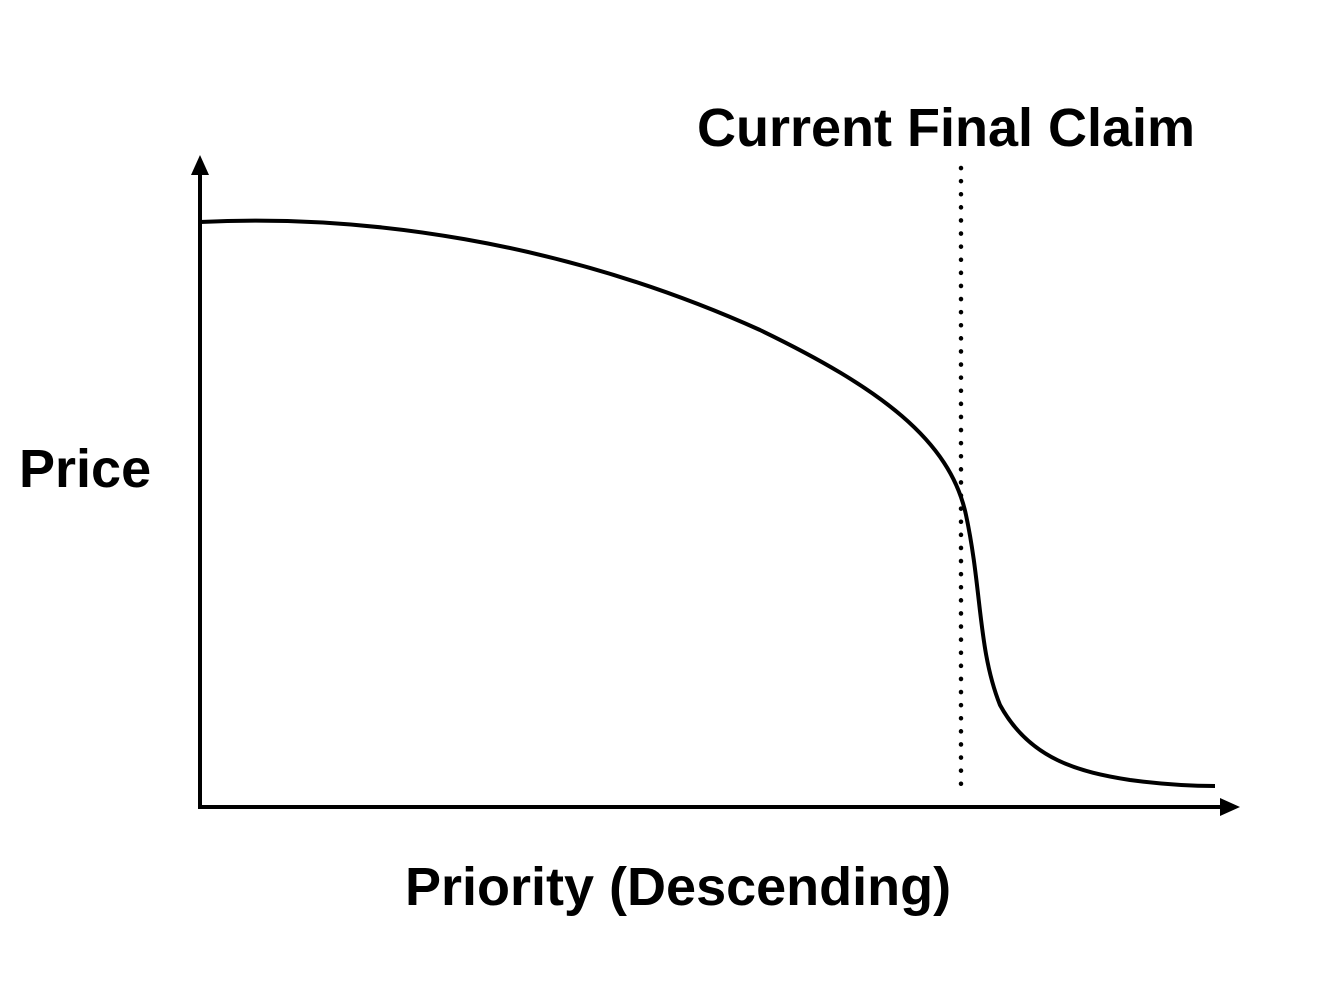  What do you see at coordinates (1230, 807) in the screenshot?
I see `x-axis-arrowhead` at bounding box center [1230, 807].